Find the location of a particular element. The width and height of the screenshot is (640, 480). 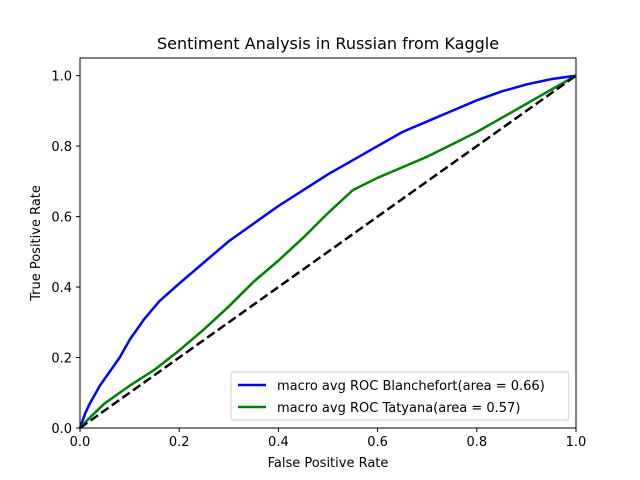

y-tick-label: 1.0 is located at coordinates (61, 77).